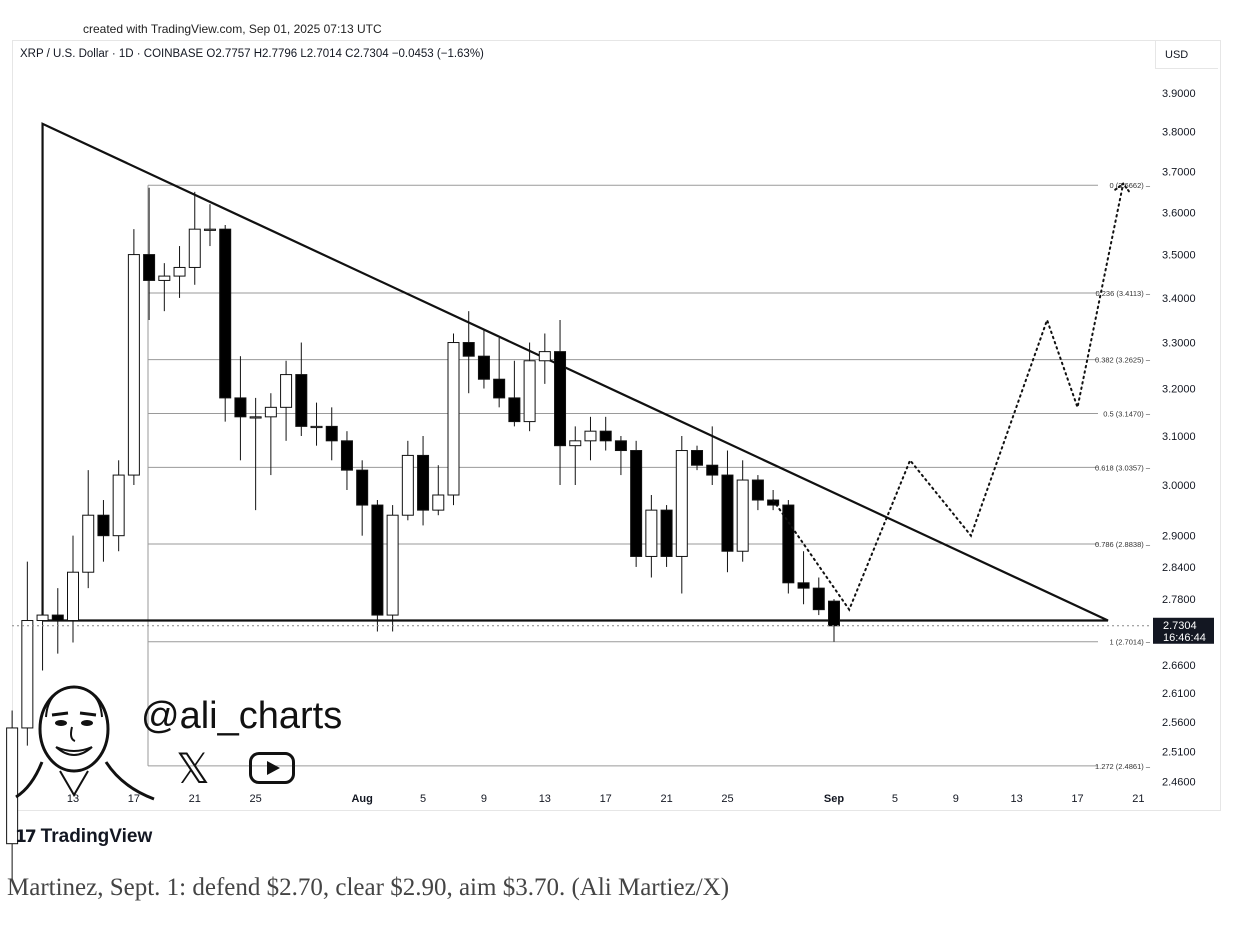  What do you see at coordinates (1130, 642) in the screenshot?
I see `fib-label: 1 (2.7014) –` at bounding box center [1130, 642].